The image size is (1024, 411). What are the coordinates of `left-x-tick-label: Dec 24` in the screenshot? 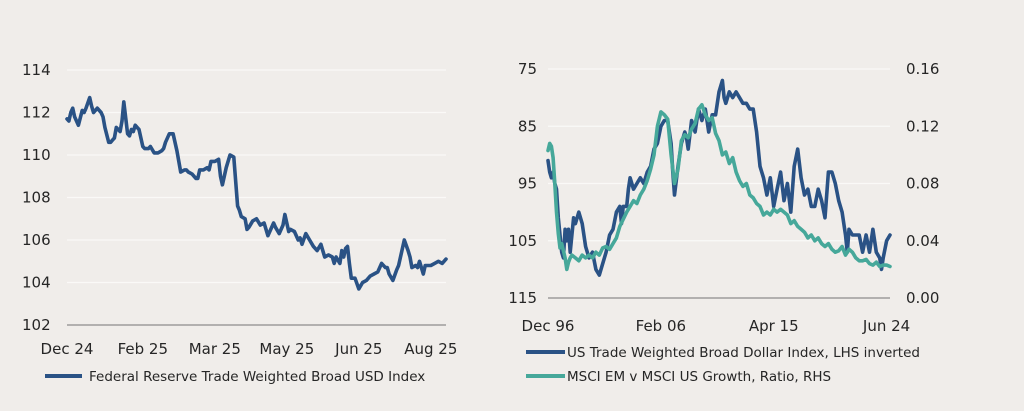 It's located at (67, 349).